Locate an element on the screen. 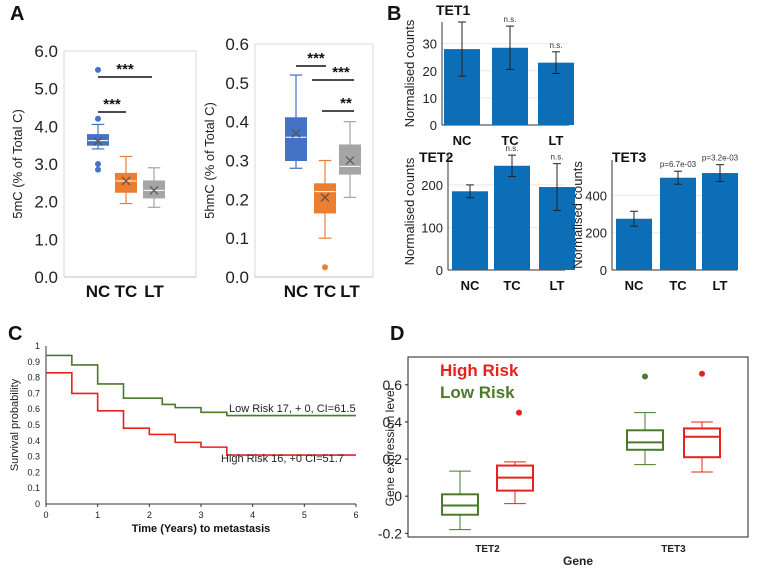 The height and width of the screenshot is (572, 761). y-tick-label: 6.0 is located at coordinates (46, 51).